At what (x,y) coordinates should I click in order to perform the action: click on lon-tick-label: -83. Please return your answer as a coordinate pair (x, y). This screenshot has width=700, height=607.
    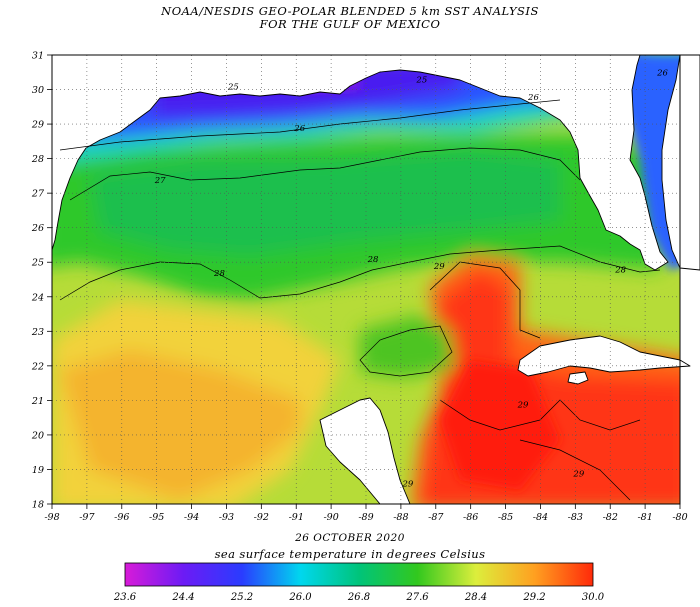
    Looking at the image, I should click on (575, 517).